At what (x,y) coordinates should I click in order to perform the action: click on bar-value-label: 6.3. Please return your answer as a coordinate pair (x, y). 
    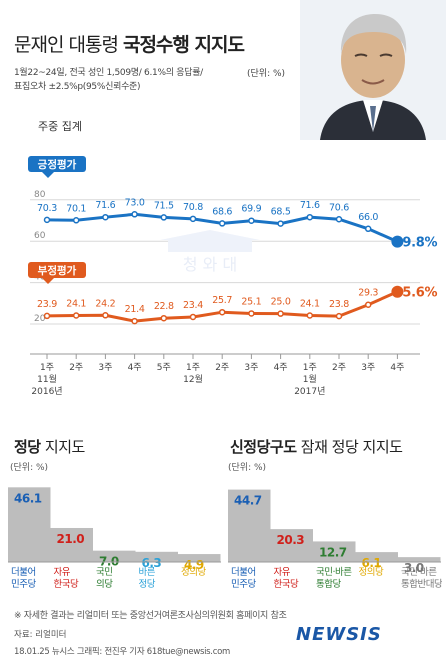
    Looking at the image, I should click on (152, 563).